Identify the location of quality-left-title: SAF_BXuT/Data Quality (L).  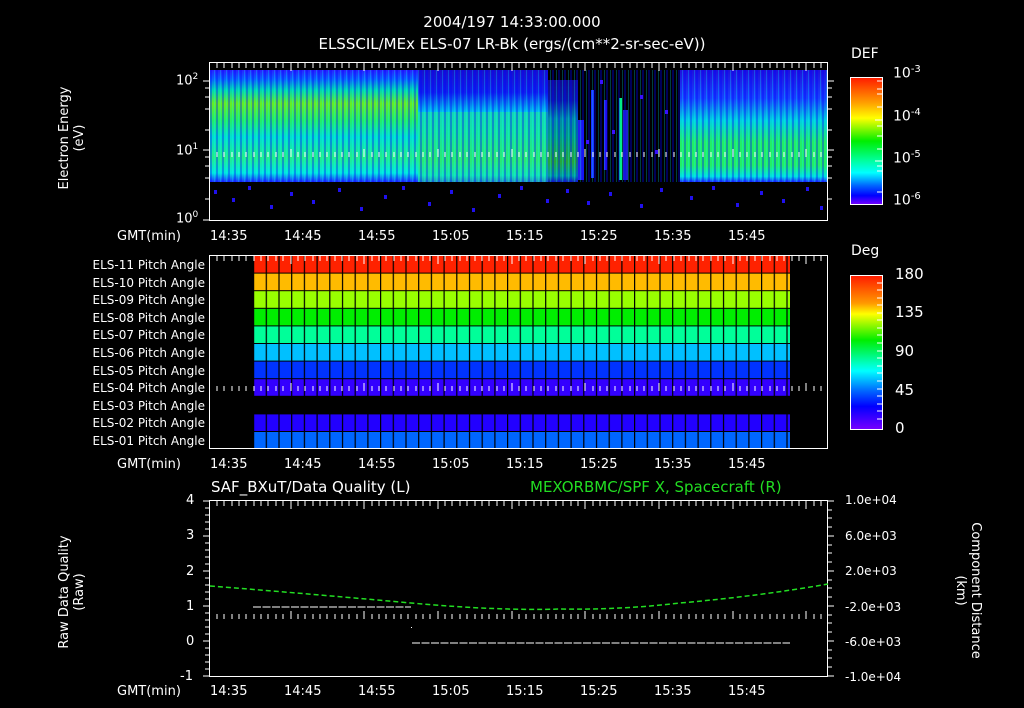
(311, 487).